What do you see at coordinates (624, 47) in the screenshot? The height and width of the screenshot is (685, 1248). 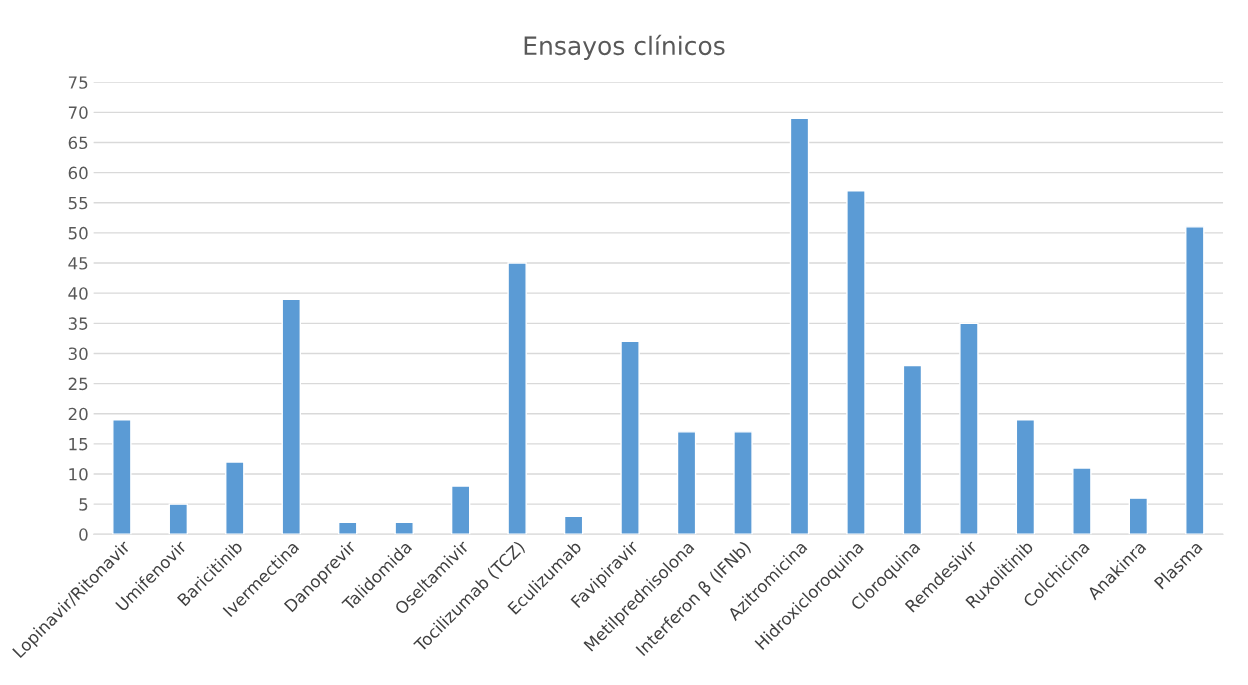 I see `chart-title: Ensayos clínicos` at bounding box center [624, 47].